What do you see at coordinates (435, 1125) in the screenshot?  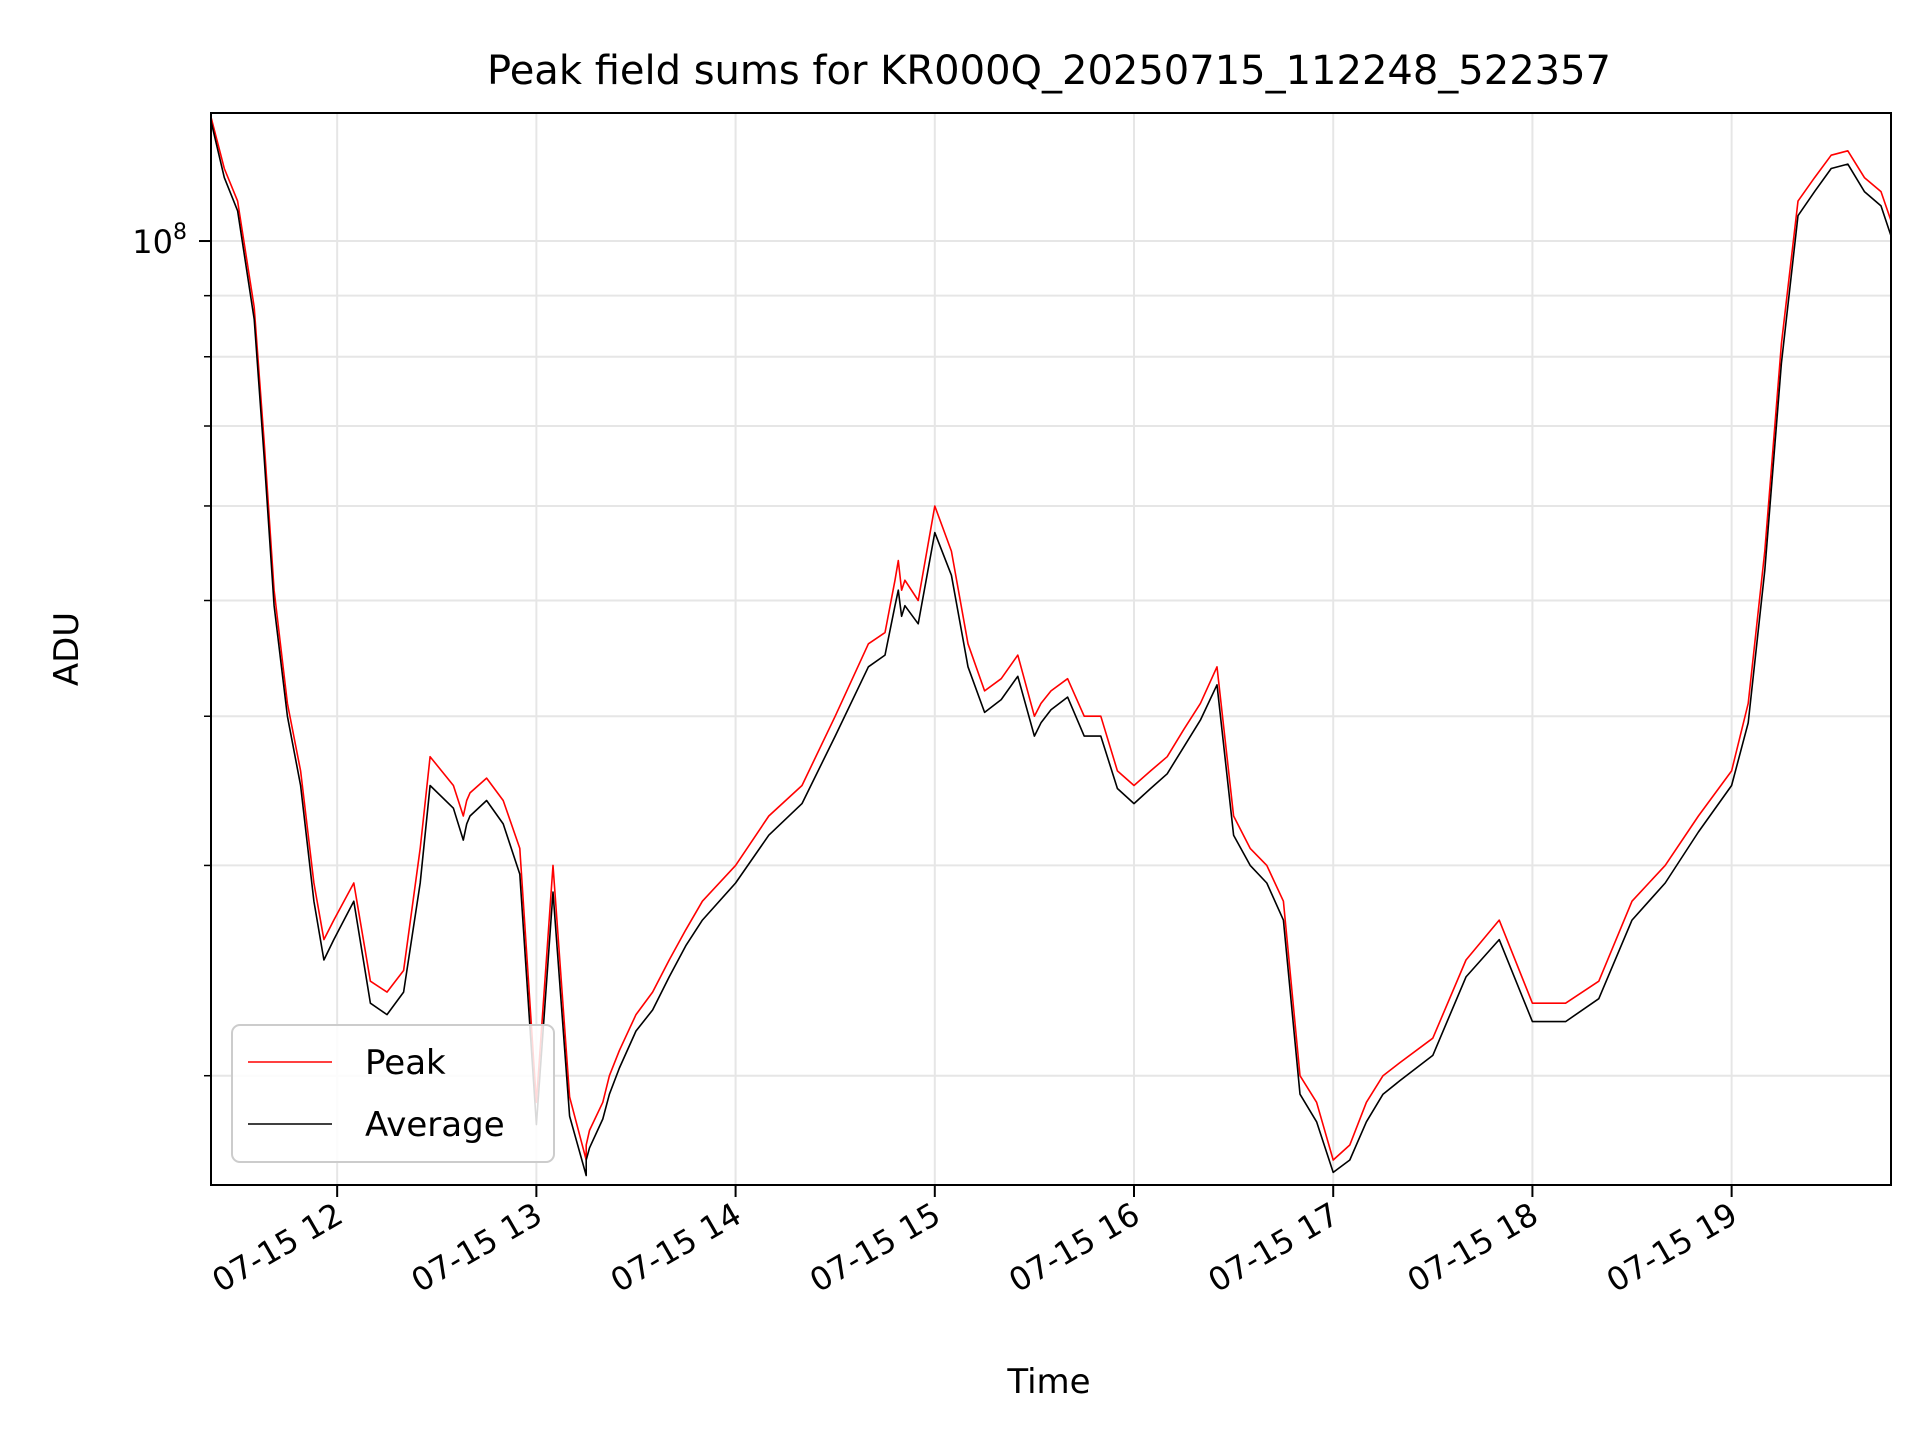 I see `legend-label-average: Average` at bounding box center [435, 1125].